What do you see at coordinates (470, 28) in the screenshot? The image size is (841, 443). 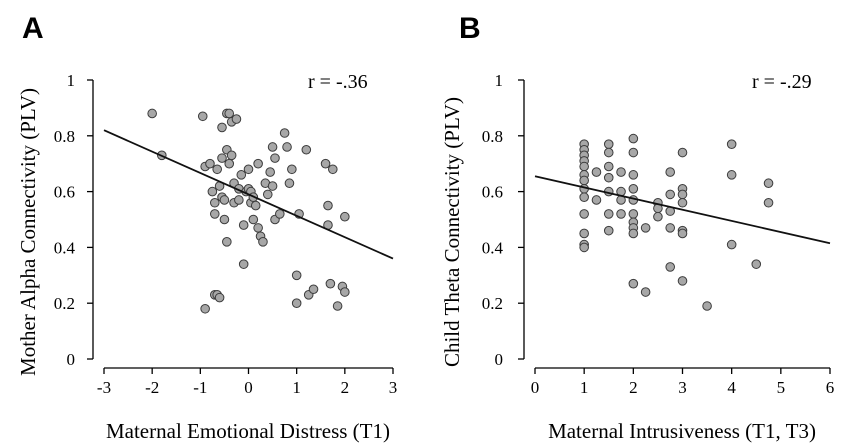 I see `panel-b-letter: B` at bounding box center [470, 28].